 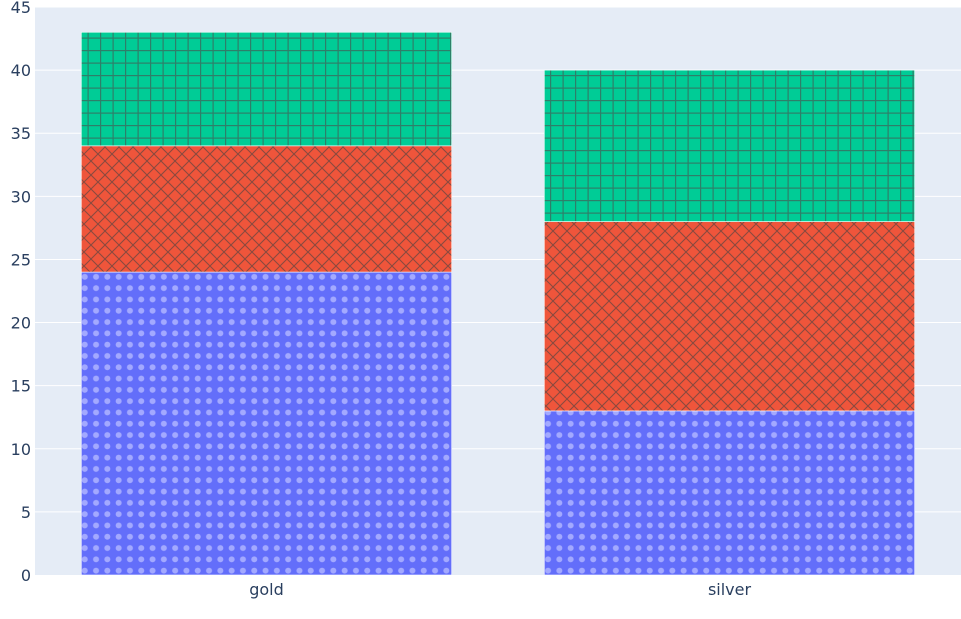 I want to click on y-tick-label: 35, so click(x=21, y=133).